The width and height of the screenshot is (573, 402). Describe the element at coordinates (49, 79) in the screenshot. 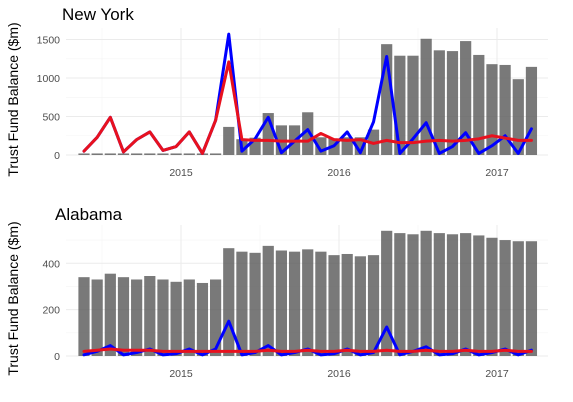

I see `y-tick-label: 1000` at that location.